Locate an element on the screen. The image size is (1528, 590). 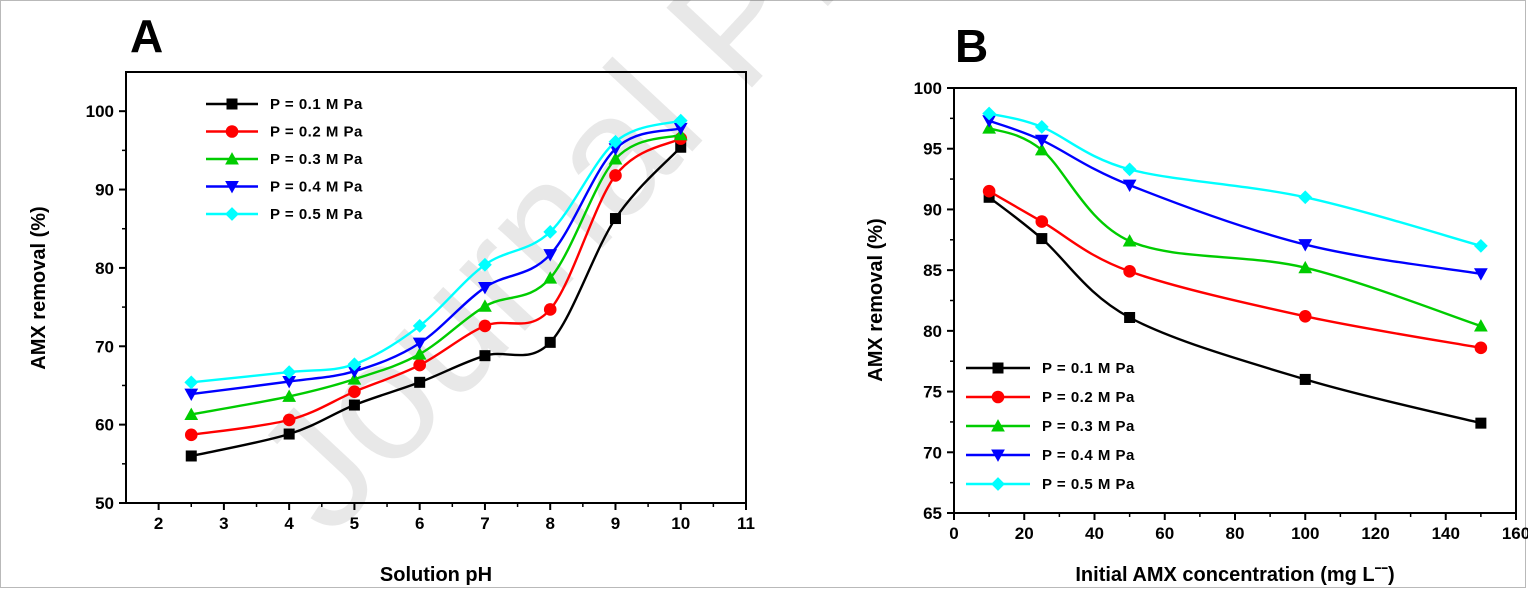
y-tick-label: 75 is located at coordinates (932, 392).